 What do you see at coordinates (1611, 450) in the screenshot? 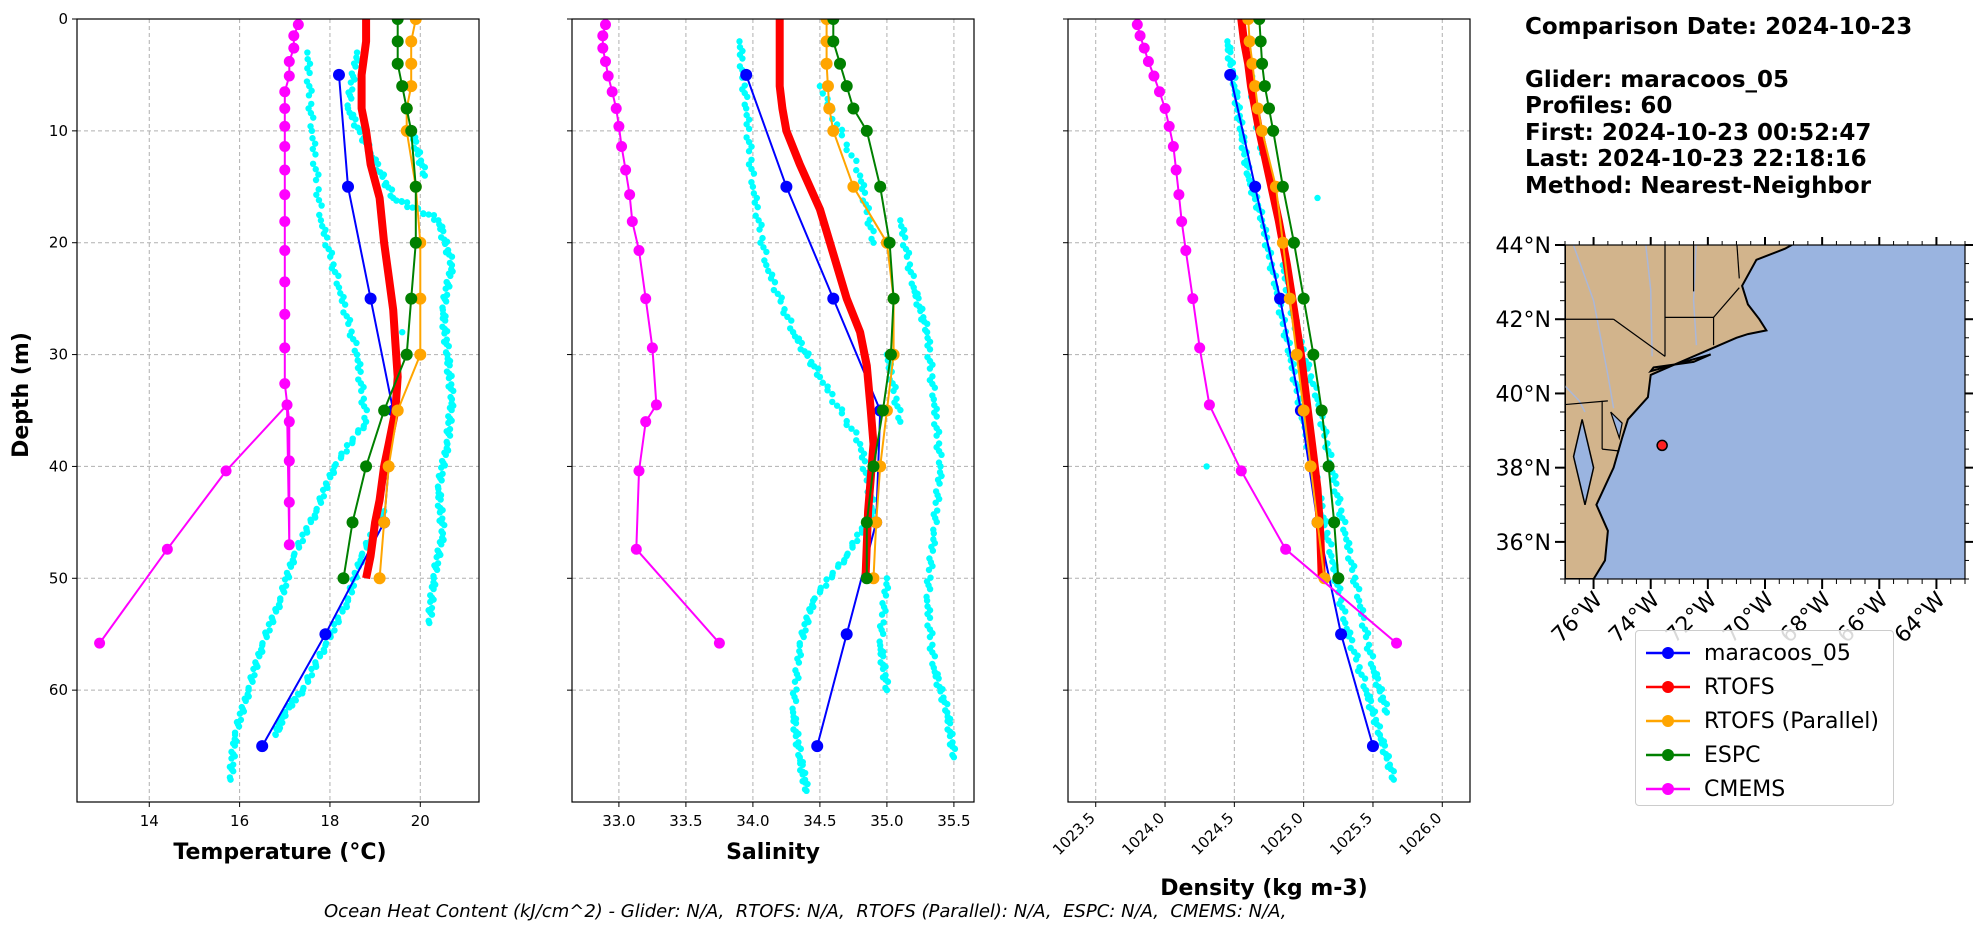
I see `state-border` at bounding box center [1611, 450].